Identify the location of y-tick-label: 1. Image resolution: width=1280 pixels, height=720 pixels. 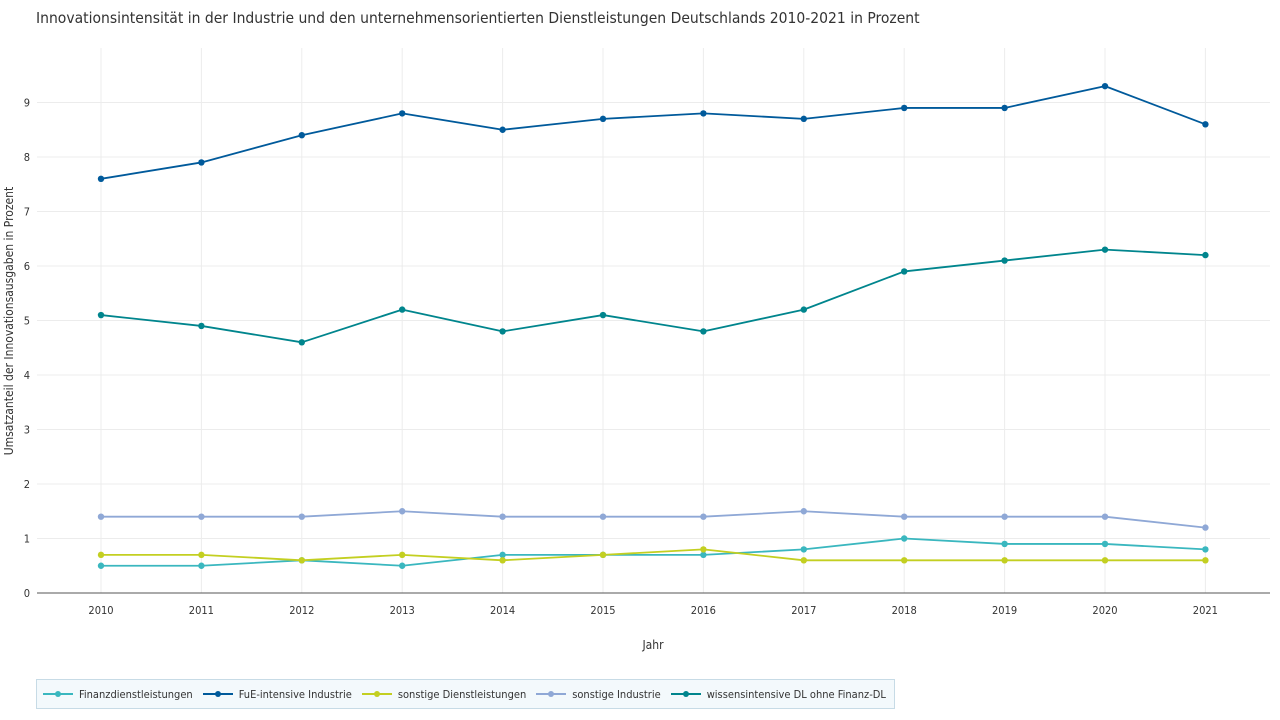
(27, 539).